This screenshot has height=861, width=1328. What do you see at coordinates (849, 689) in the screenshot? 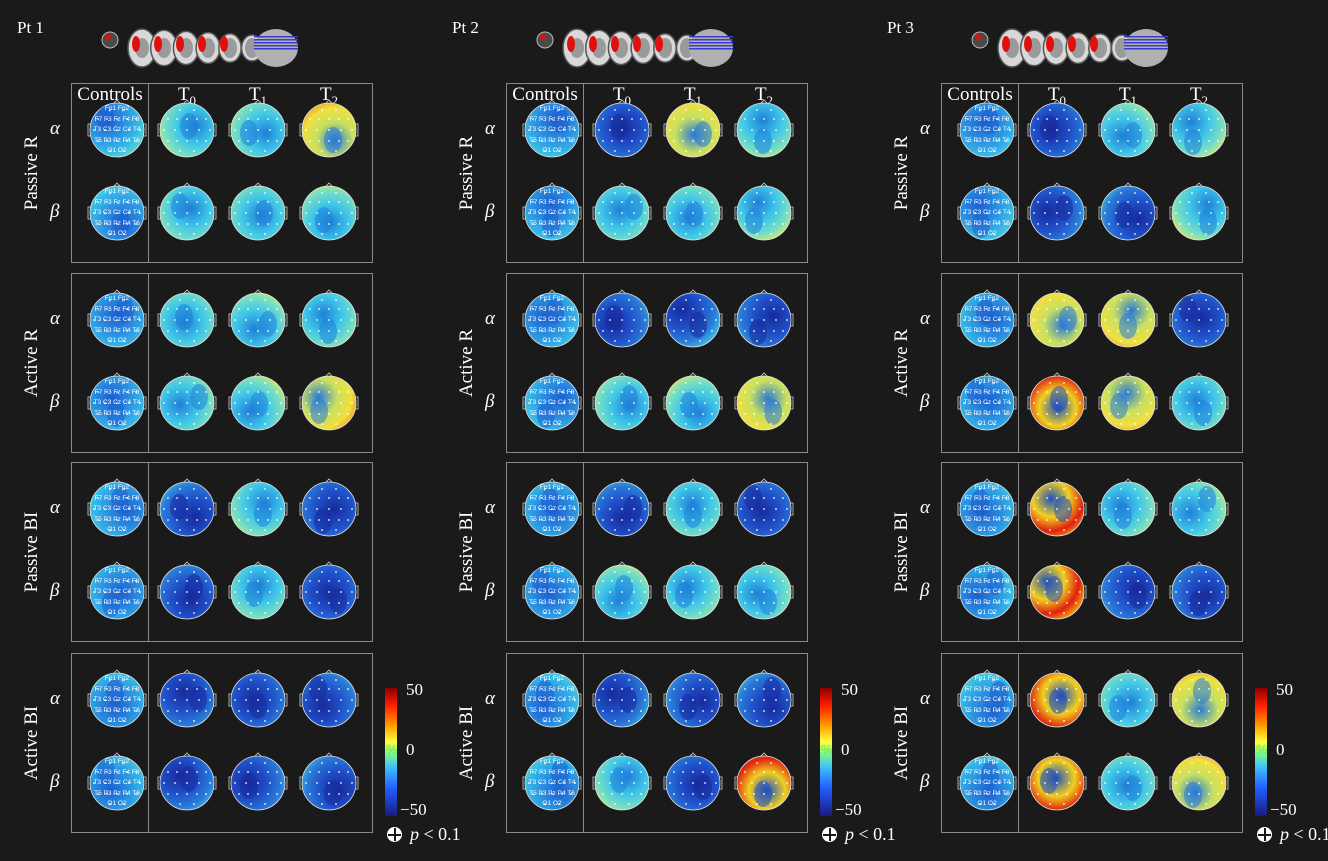
I see `colorbar-tick-max: 50` at bounding box center [849, 689].